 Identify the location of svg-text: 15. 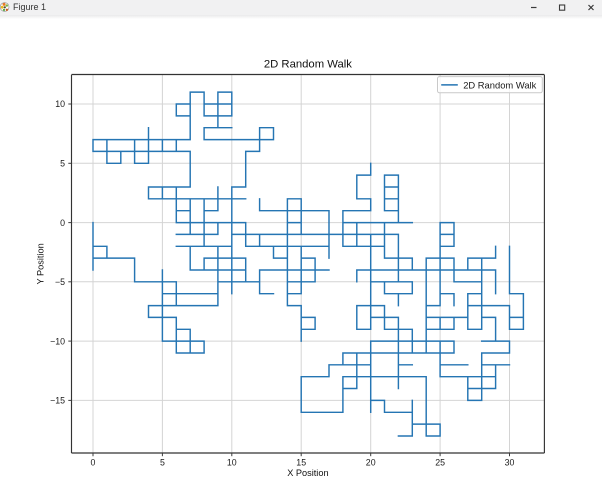
(301, 463).